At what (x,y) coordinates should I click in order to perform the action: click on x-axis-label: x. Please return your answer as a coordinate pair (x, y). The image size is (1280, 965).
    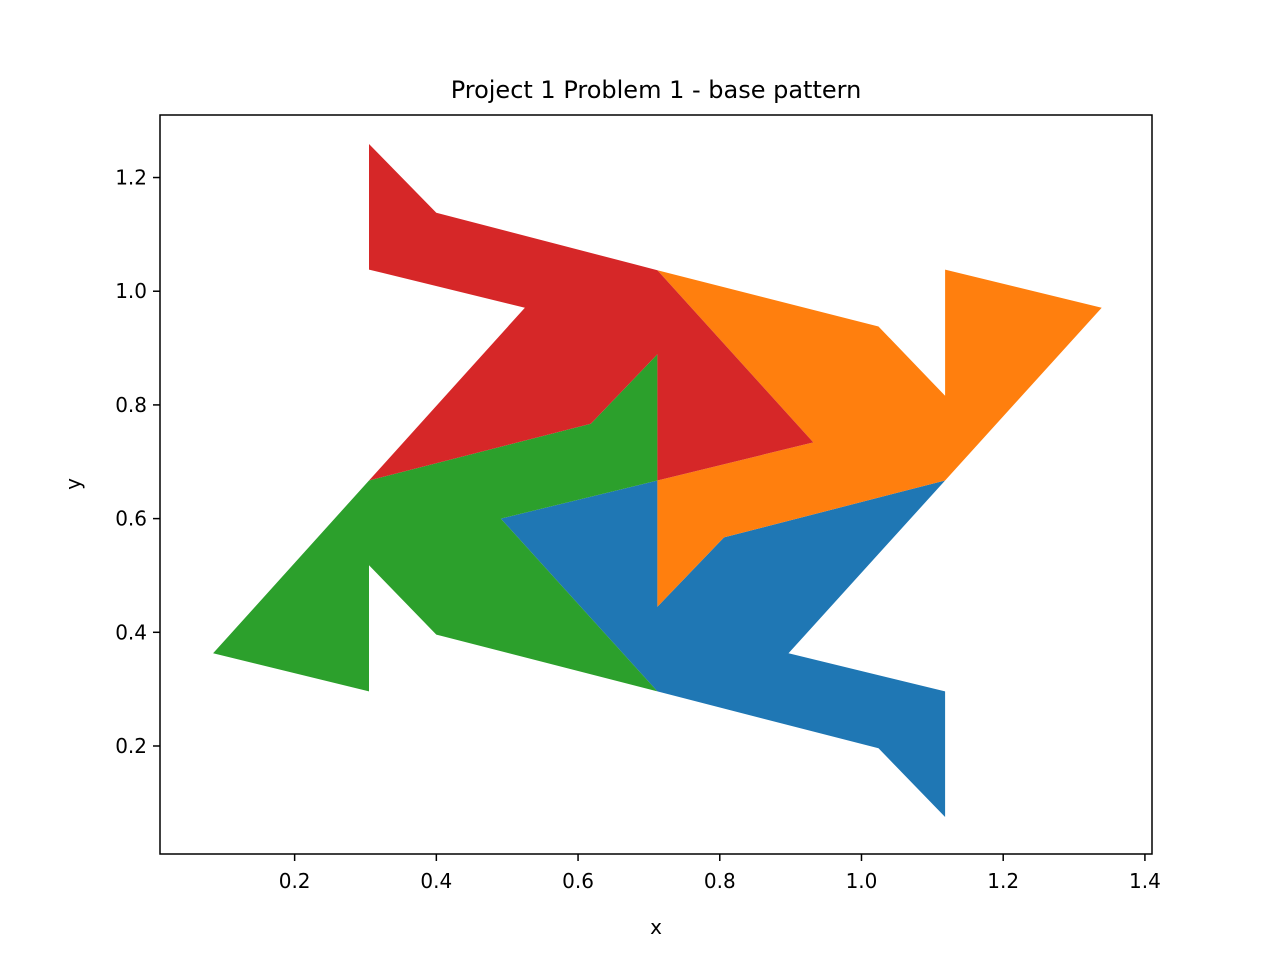
    Looking at the image, I should click on (656, 927).